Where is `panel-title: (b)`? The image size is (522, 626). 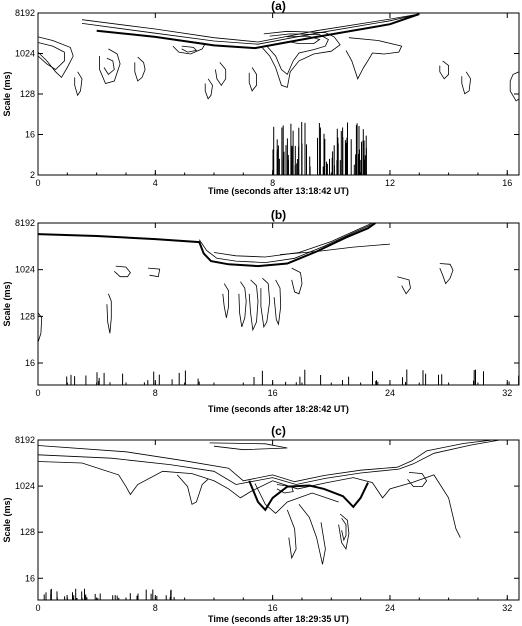
panel-title: (b) is located at coordinates (278, 215).